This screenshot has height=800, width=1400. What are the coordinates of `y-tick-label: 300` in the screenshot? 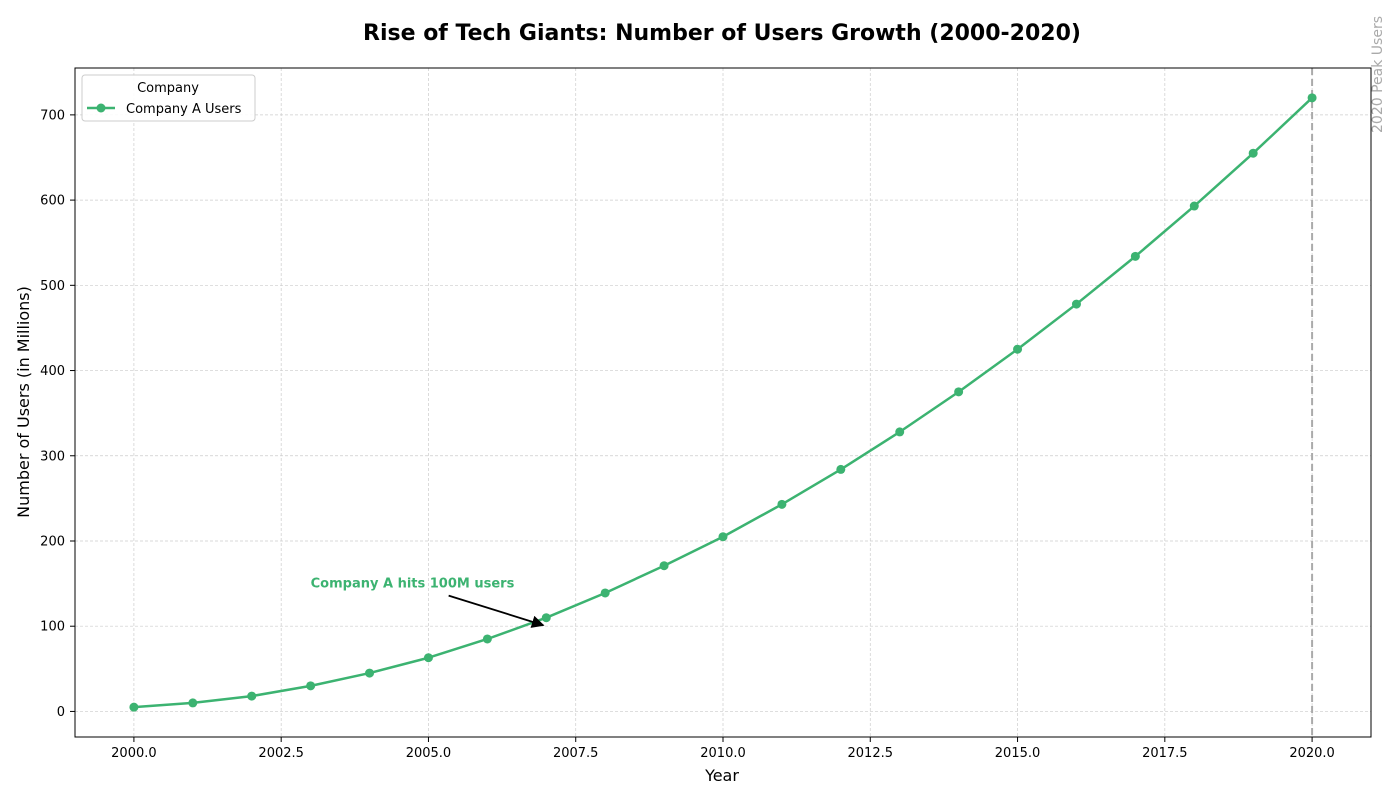 It's located at (52, 456).